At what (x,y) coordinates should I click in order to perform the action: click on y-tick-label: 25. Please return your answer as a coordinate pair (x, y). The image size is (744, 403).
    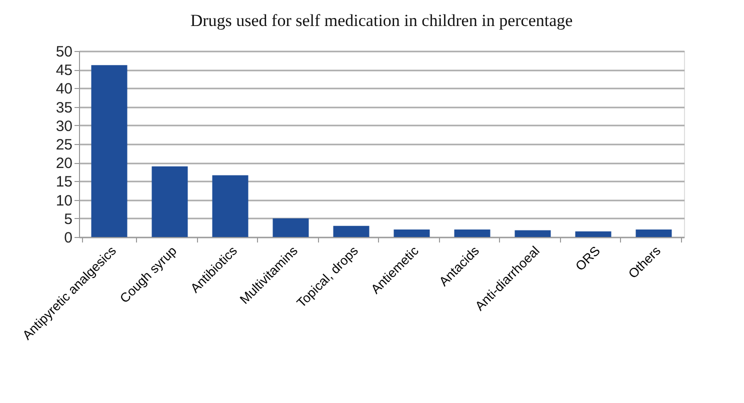
    Looking at the image, I should click on (64, 145).